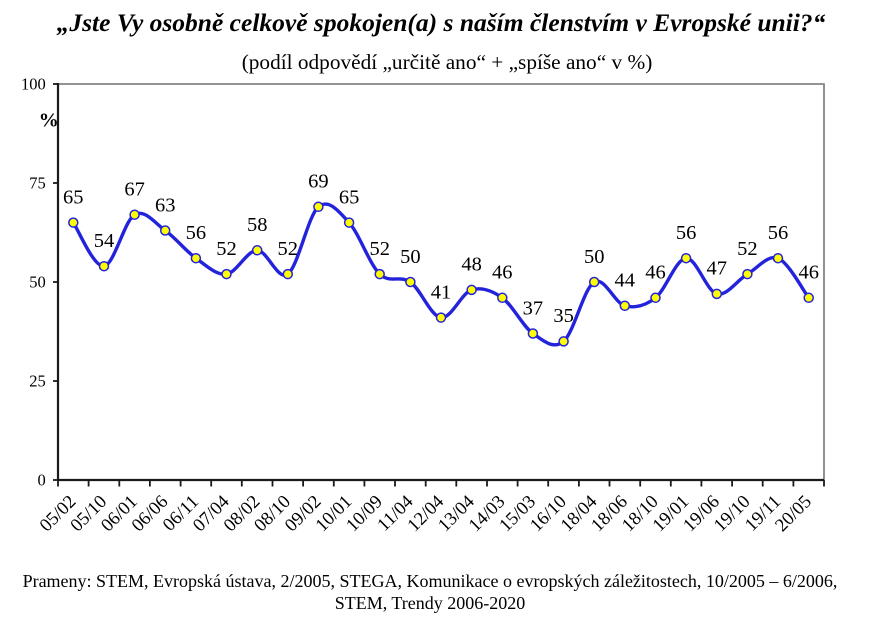 The width and height of the screenshot is (876, 624). Describe the element at coordinates (37, 381) in the screenshot. I see `svg-text: 25` at that location.